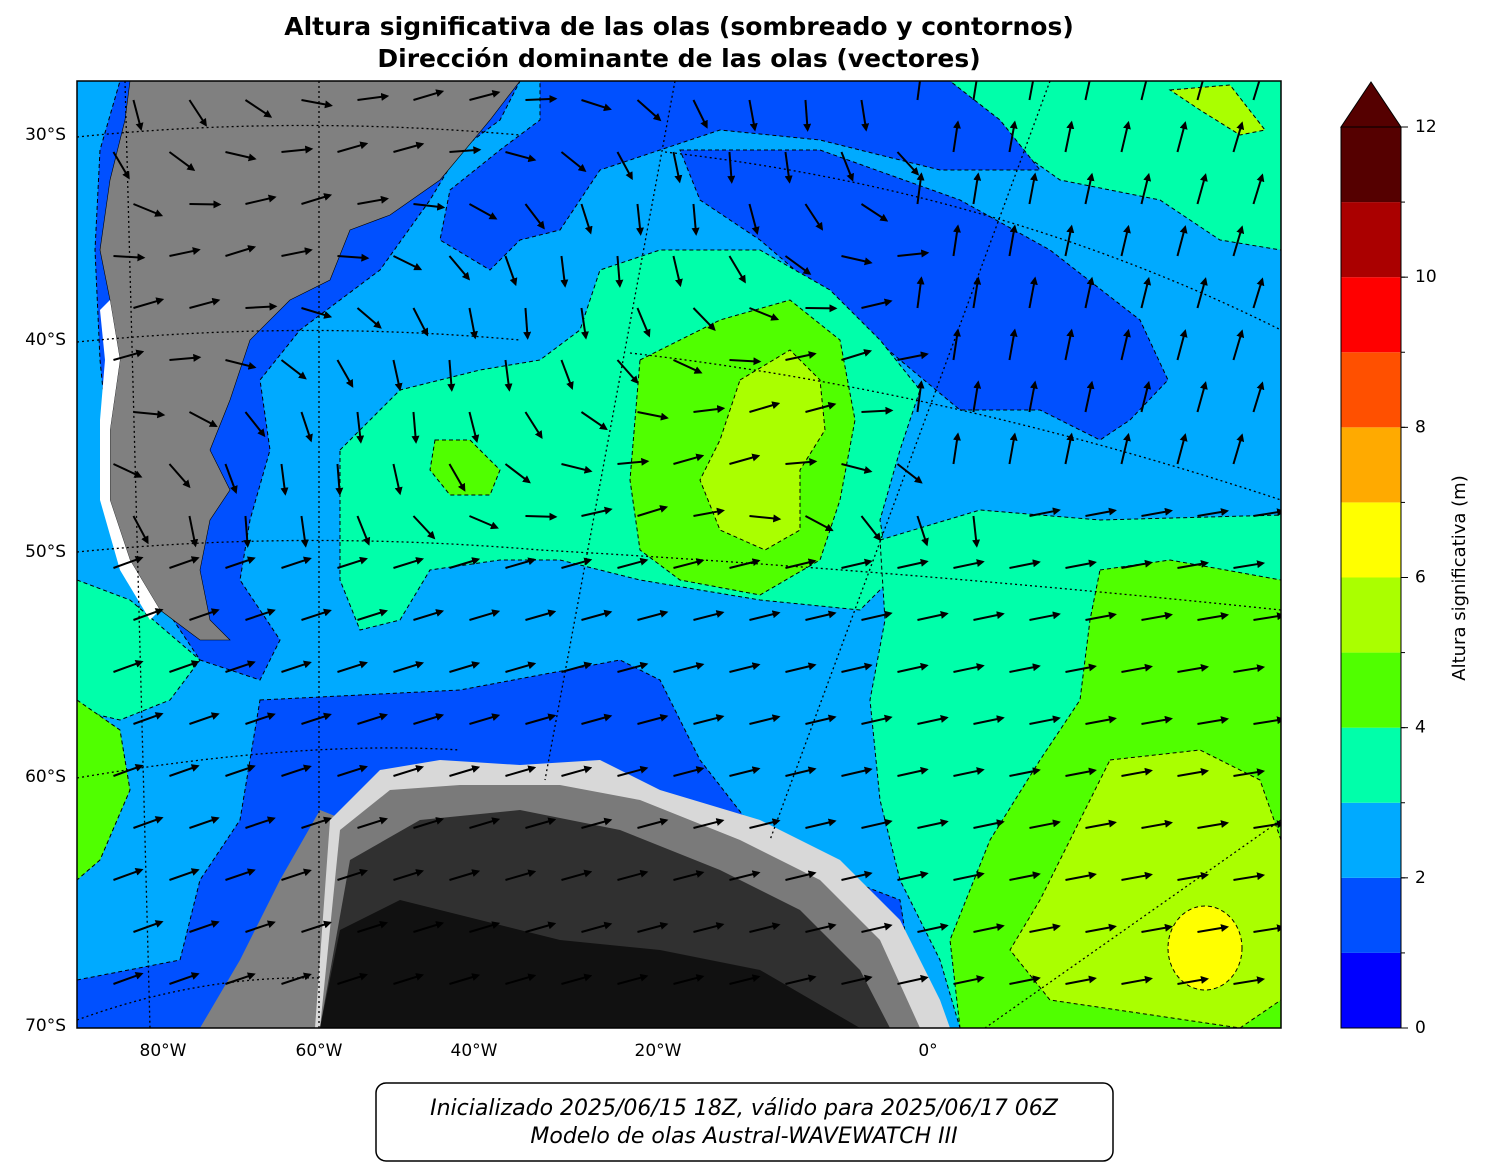  I want to click on lat-label: 70°S, so click(45, 1026).